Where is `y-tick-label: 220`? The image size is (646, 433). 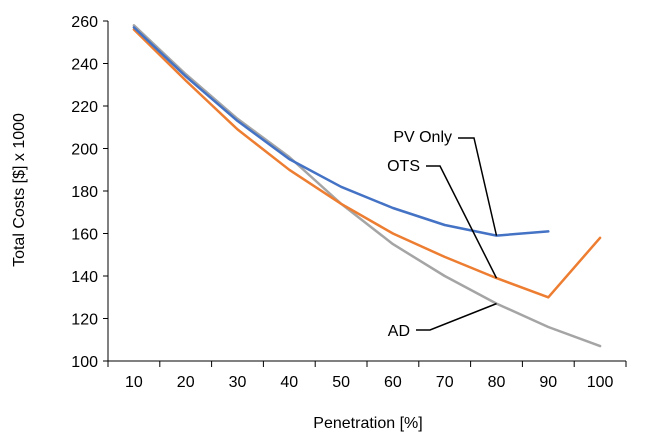
y-tick-label: 220 is located at coordinates (84, 107).